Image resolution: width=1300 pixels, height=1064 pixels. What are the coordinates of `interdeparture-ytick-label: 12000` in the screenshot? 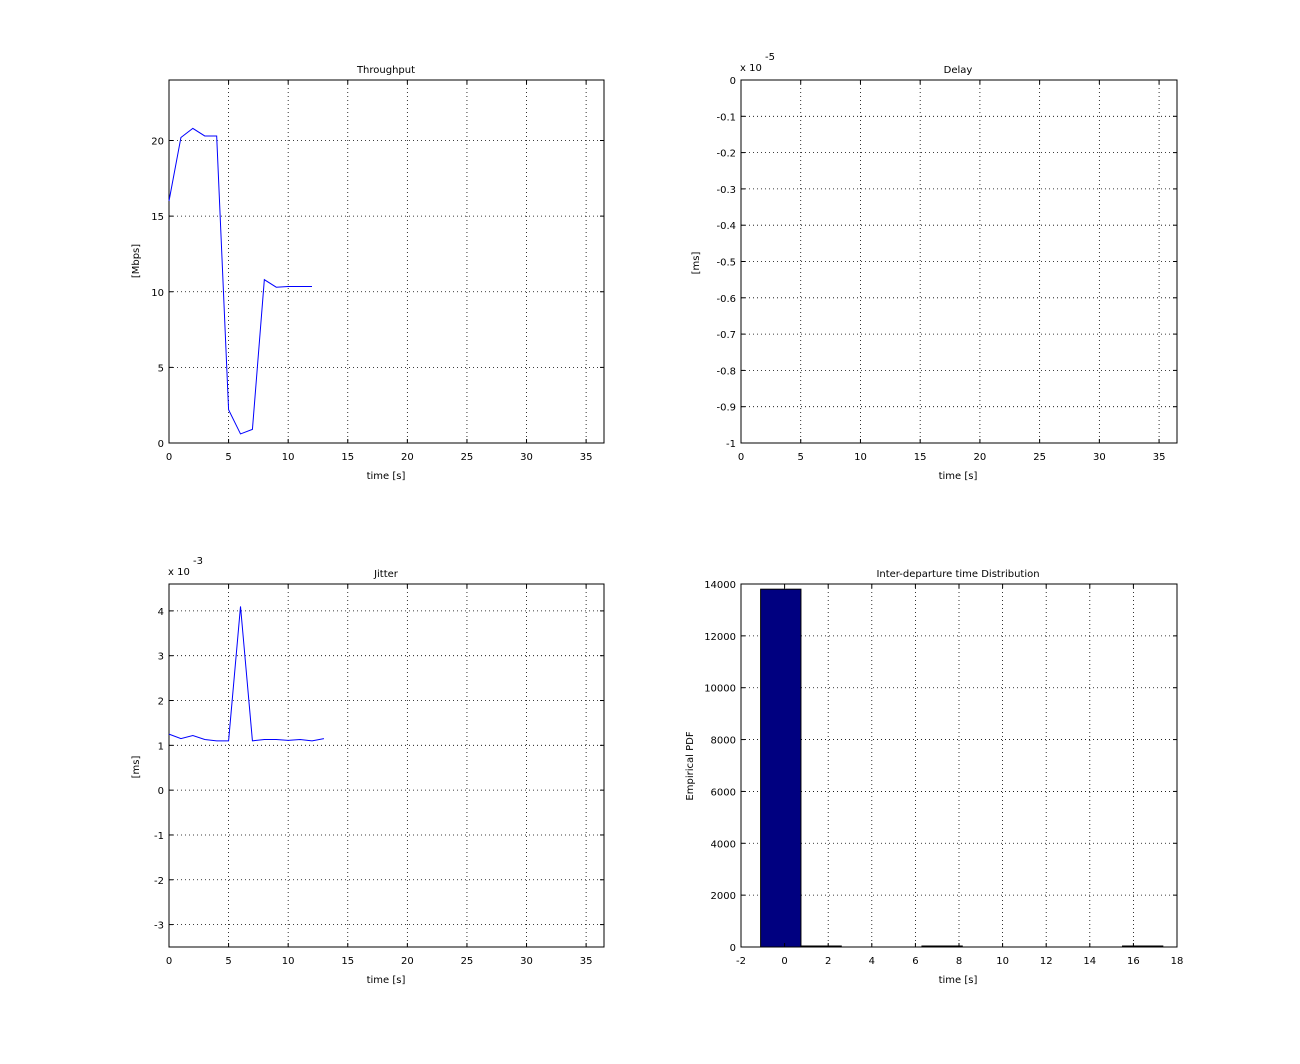 It's located at (720, 637).